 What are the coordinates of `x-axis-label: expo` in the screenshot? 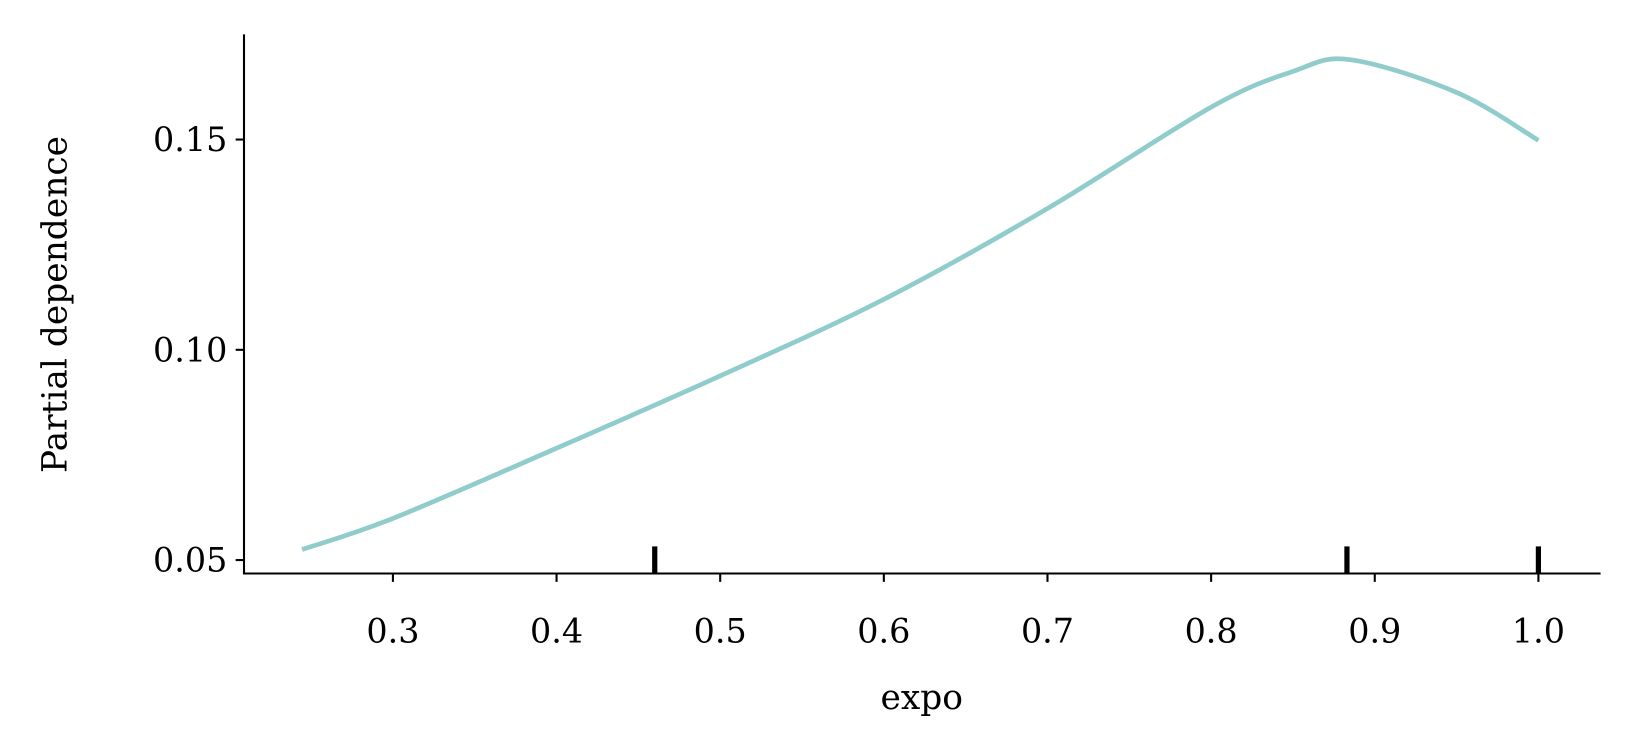 It's located at (922, 698).